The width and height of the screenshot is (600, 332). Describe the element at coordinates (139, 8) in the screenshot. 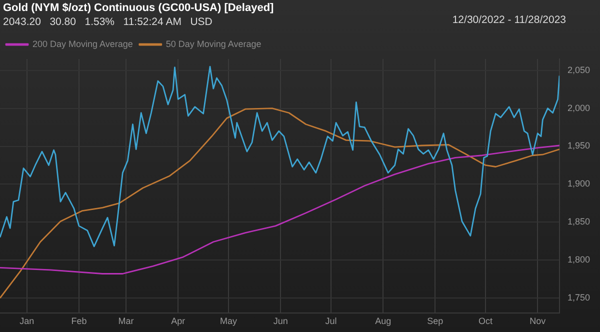

I see `chart-title: Gold (NYM $/ozt) Continuous (GC00-USA) [Delayed]` at that location.